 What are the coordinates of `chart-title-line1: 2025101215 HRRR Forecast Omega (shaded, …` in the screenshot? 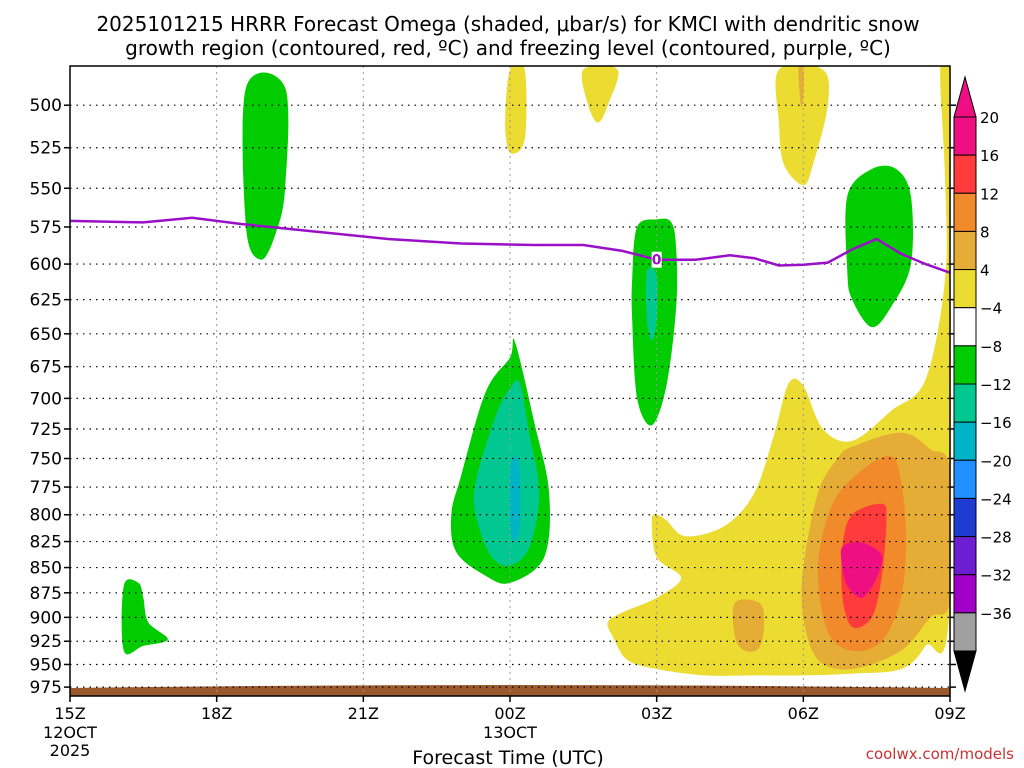 It's located at (507, 24).